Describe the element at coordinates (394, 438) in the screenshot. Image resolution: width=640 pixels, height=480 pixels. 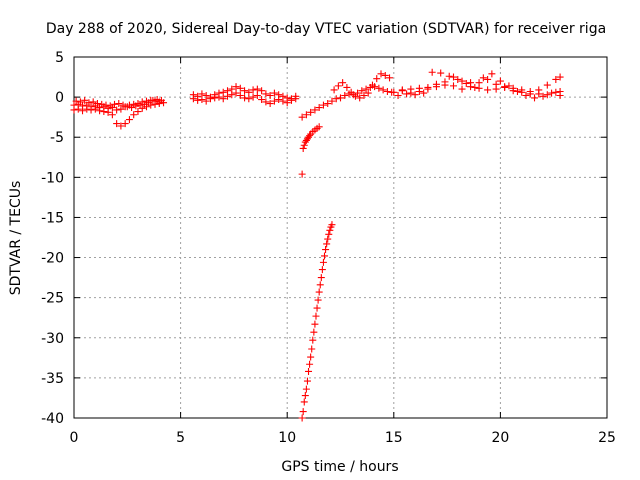
I see `x-tick-label: 15` at that location.